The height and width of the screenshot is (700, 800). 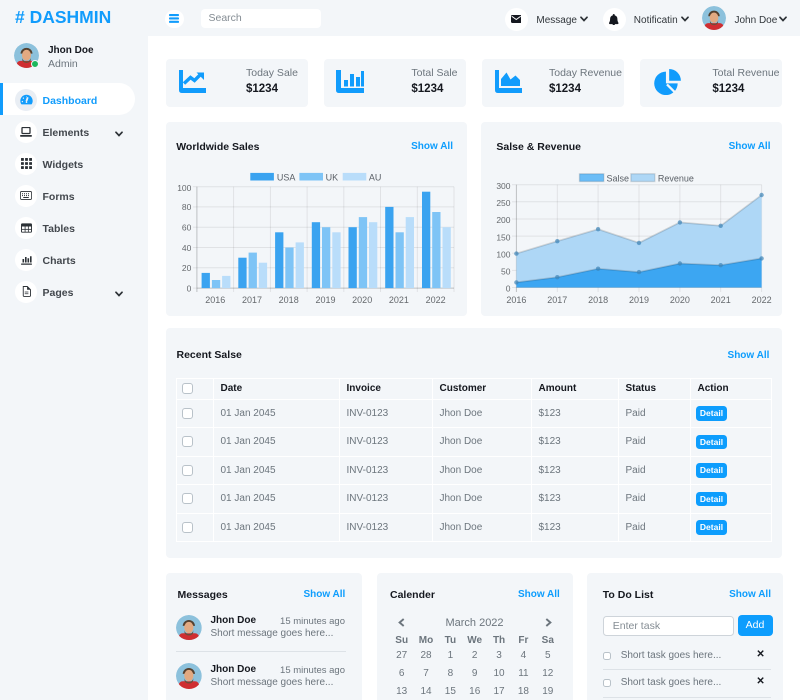 What do you see at coordinates (187, 248) in the screenshot?
I see `svg-text: 40` at bounding box center [187, 248].